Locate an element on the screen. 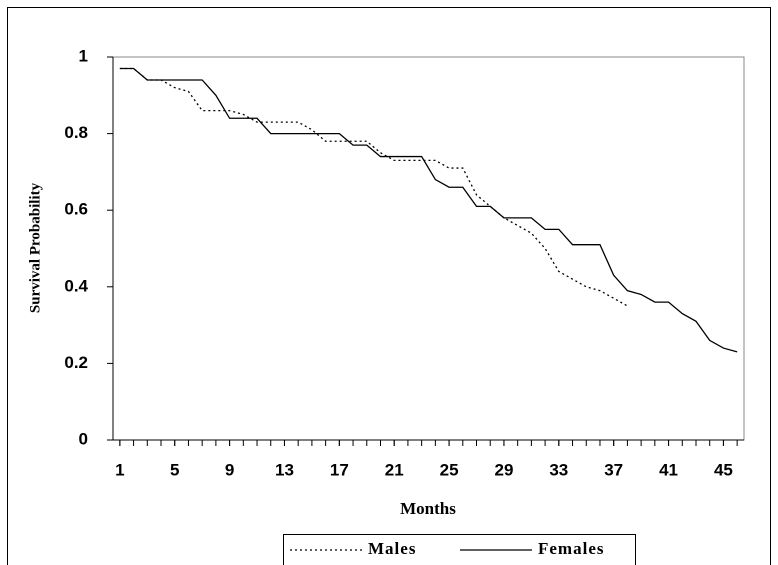  x-tick-label: 5 is located at coordinates (174, 469).